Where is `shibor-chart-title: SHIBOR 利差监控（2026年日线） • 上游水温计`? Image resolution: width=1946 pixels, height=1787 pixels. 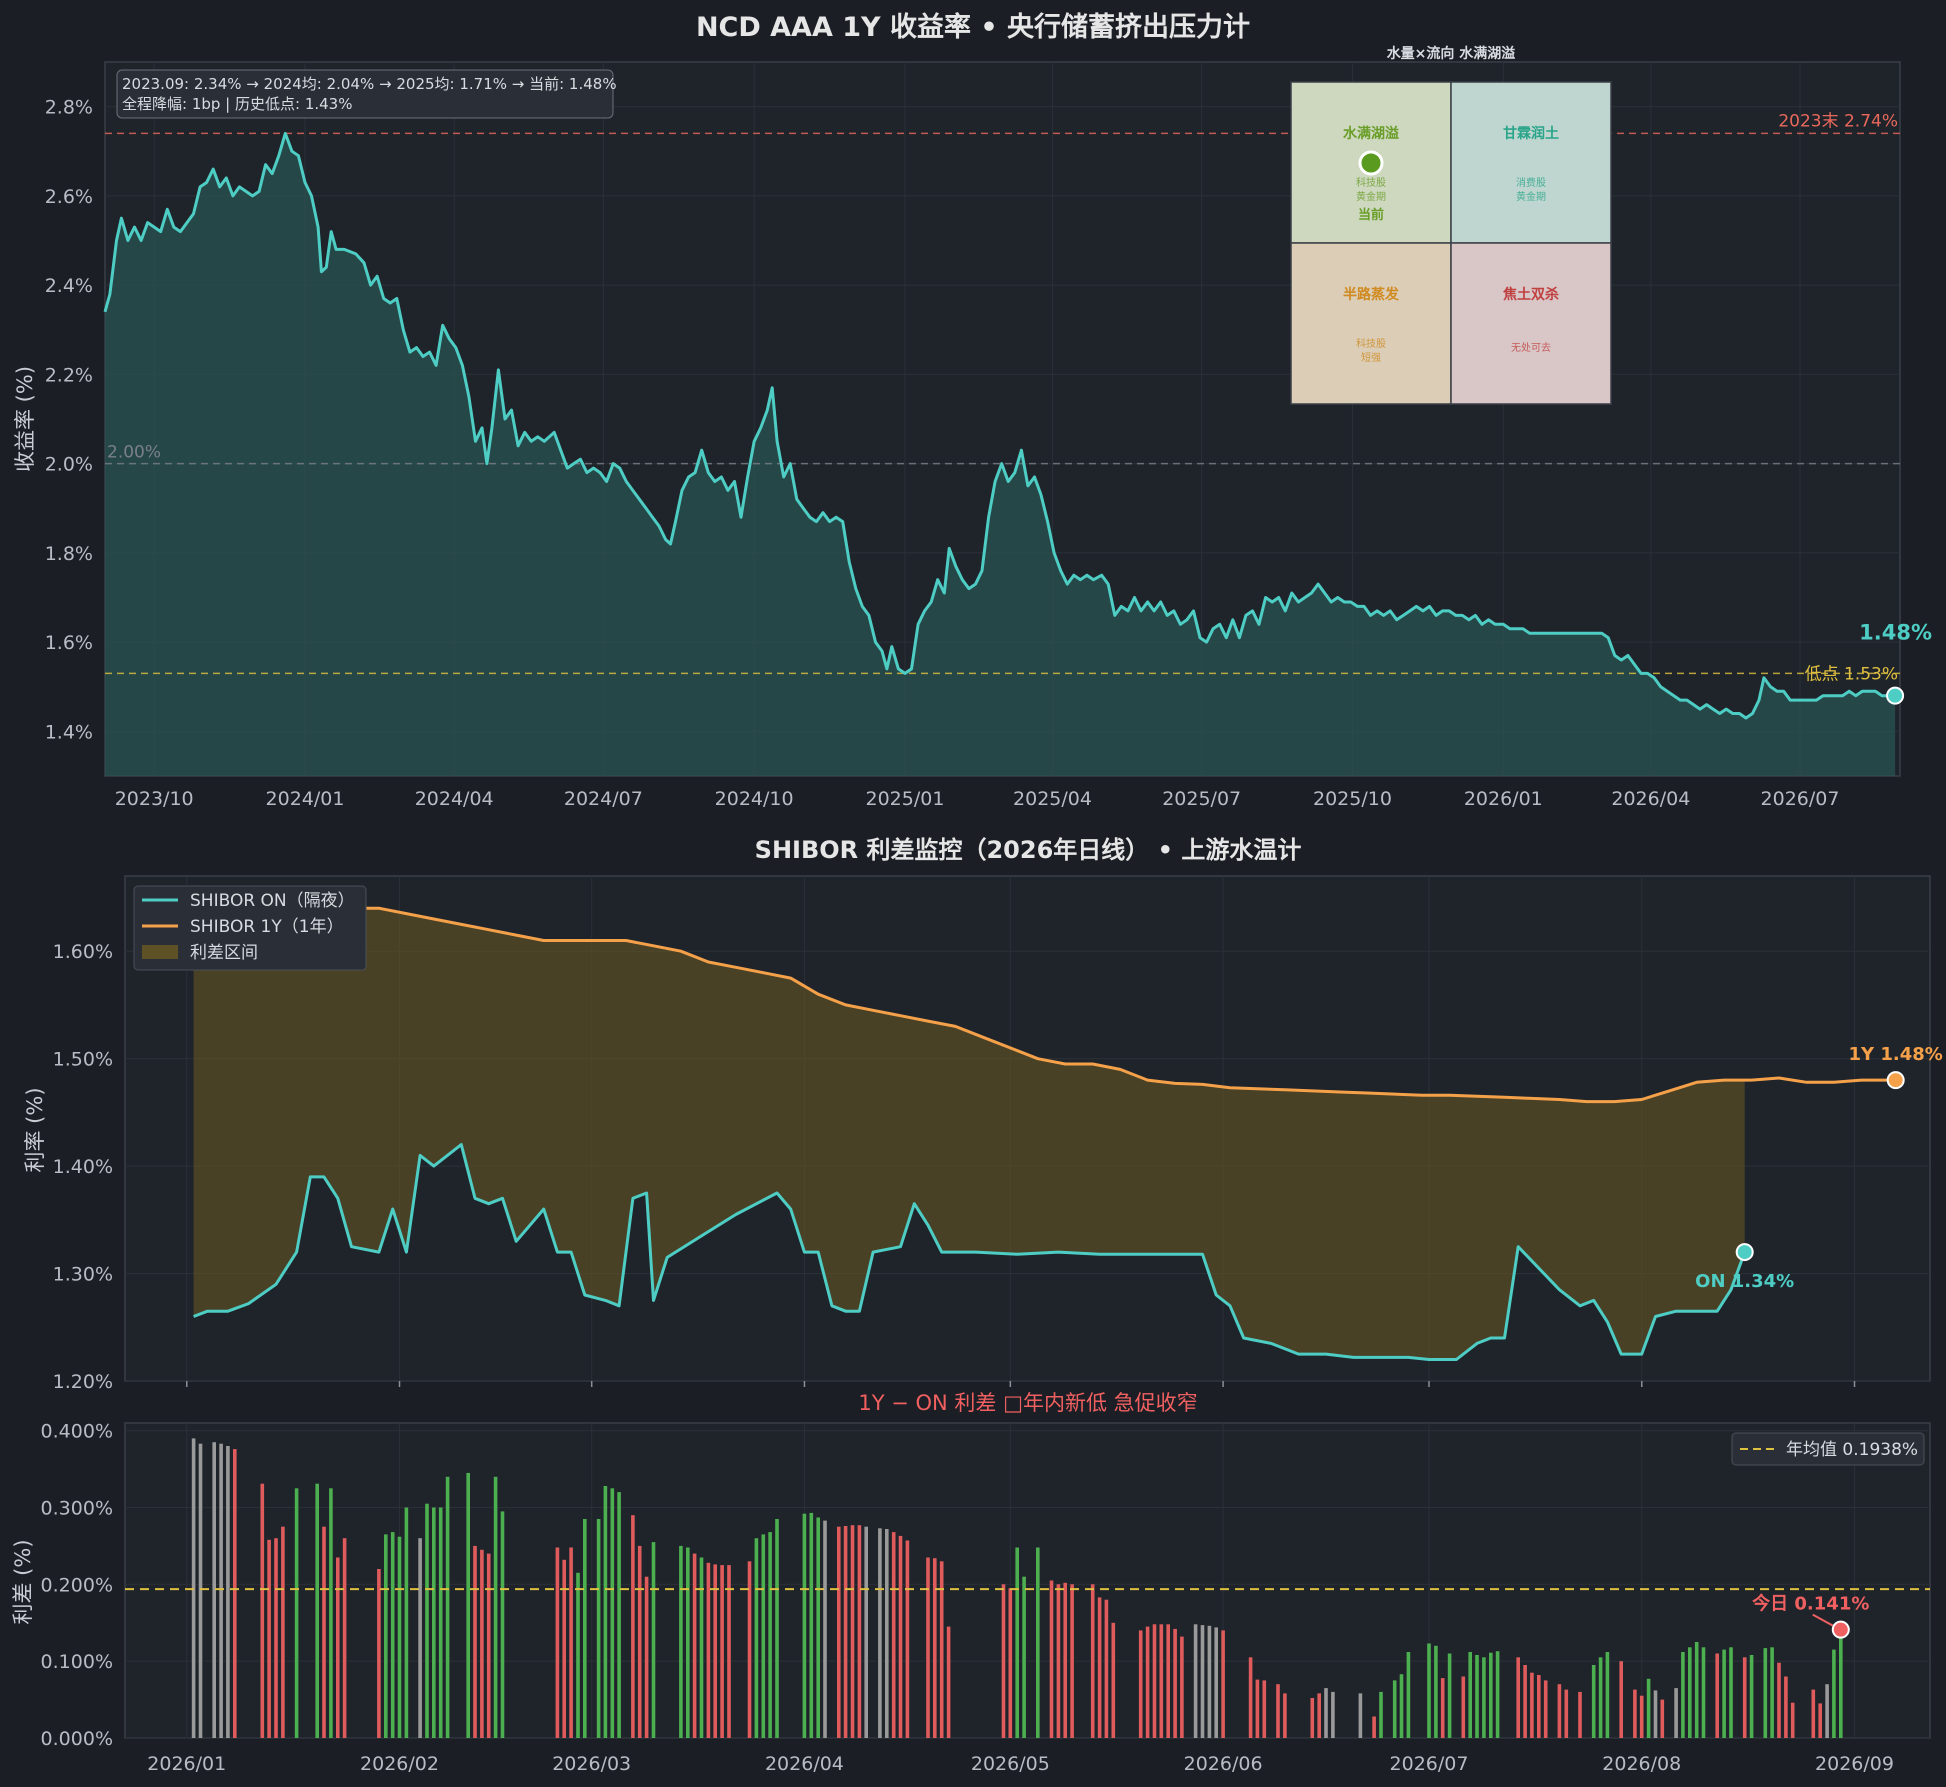
shibor-chart-title: SHIBOR 利差监控（2026年日线） • 上游水温计 is located at coordinates (1028, 850).